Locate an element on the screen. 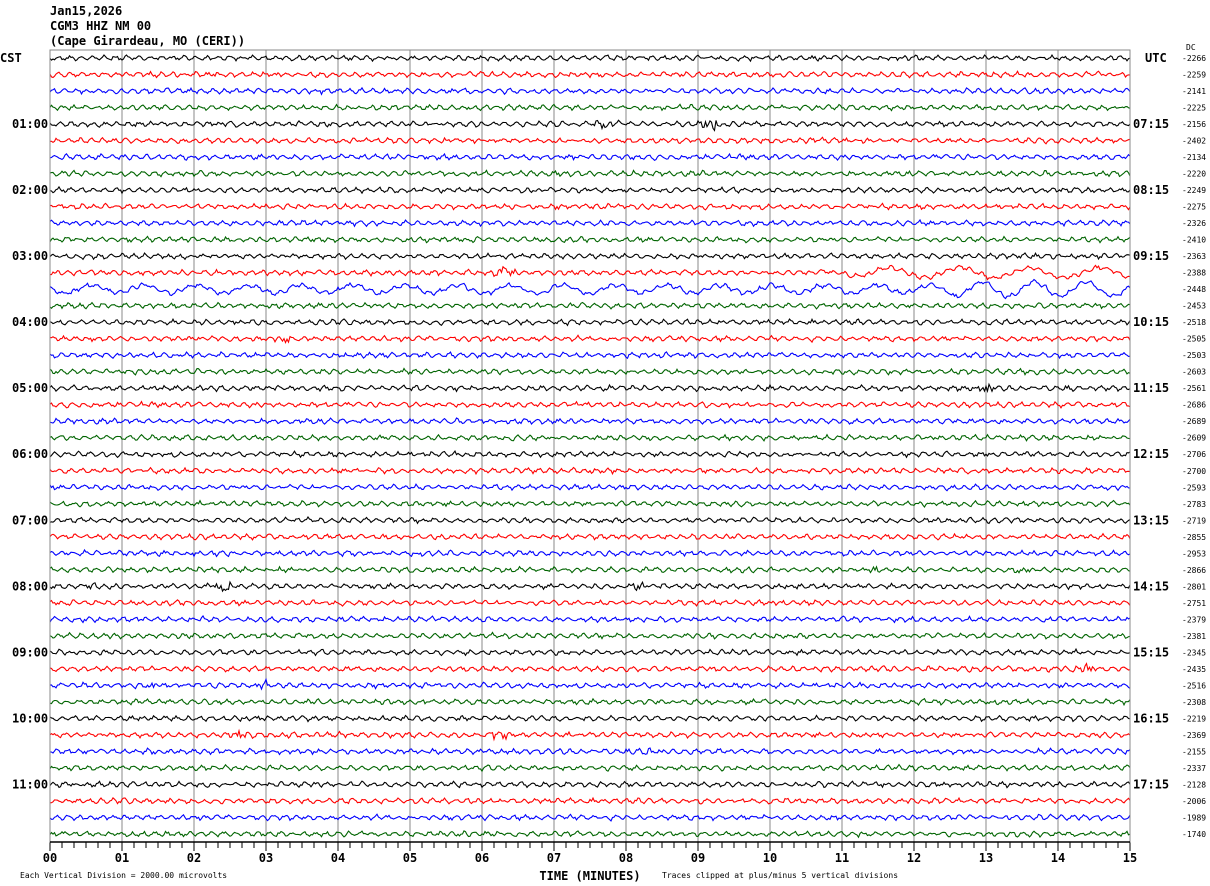 The image size is (1210, 886). dc-offset-label: -2593 is located at coordinates (1194, 487).